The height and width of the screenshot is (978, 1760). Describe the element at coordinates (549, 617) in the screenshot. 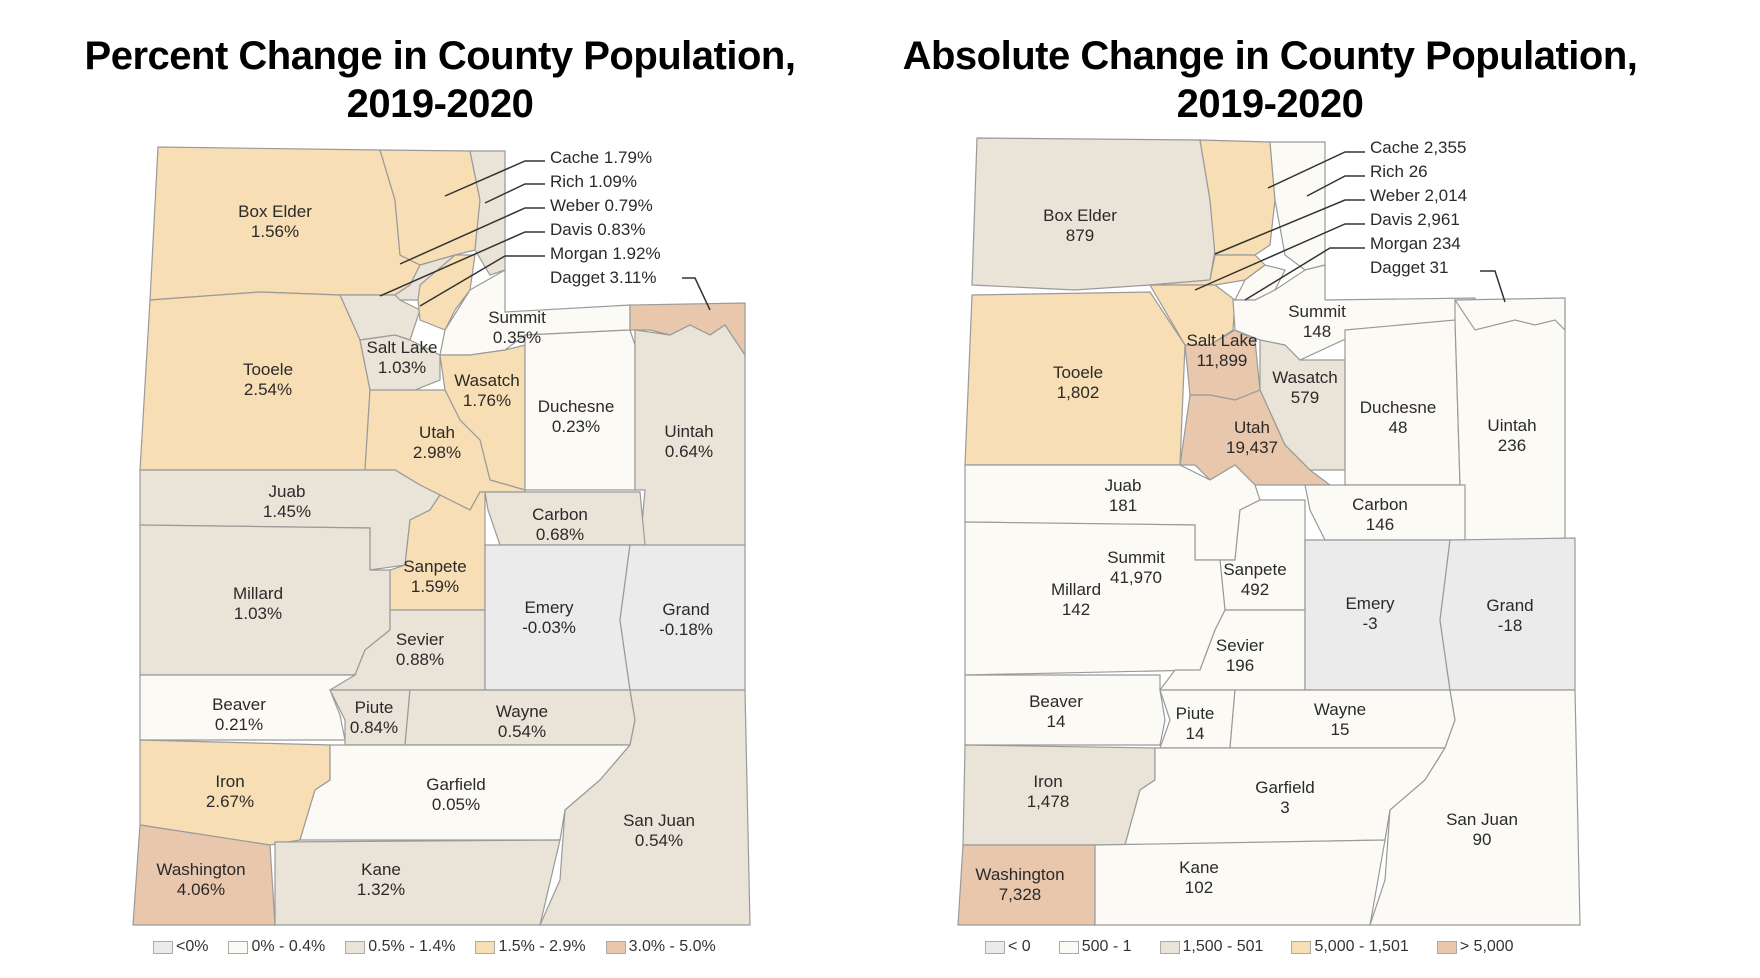

I see `label-emery: Emery -0.03%` at that location.